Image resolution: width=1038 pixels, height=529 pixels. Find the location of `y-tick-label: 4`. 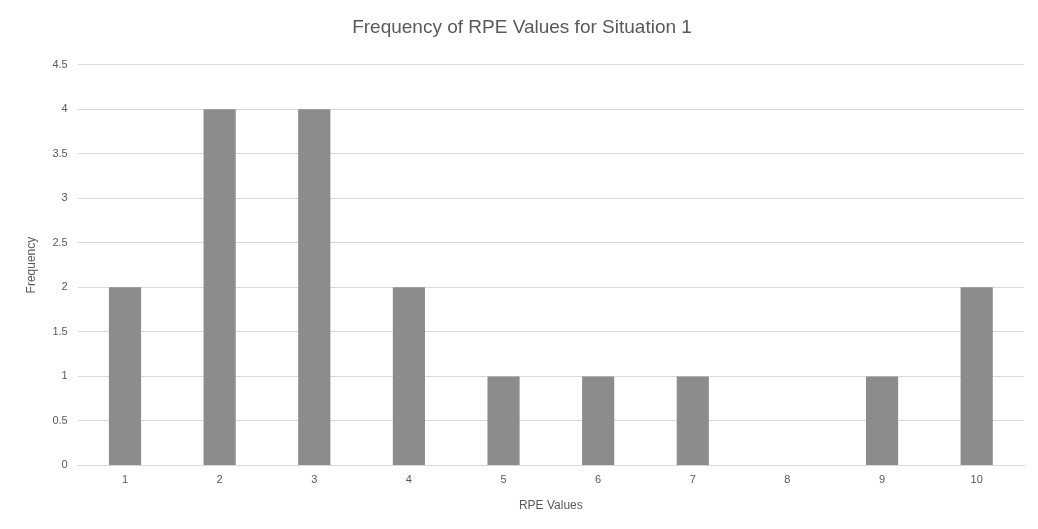

y-tick-label: 4 is located at coordinates (64, 108).